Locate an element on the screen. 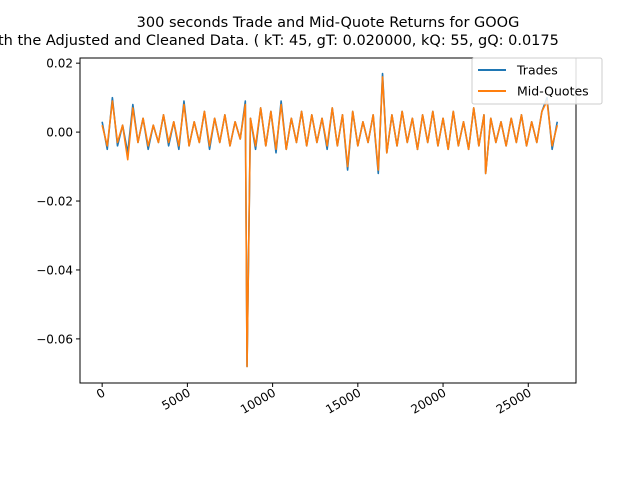  y-axis: 0.02 0.00 −0.02 −0.04 −0.06 is located at coordinates (58, 201).